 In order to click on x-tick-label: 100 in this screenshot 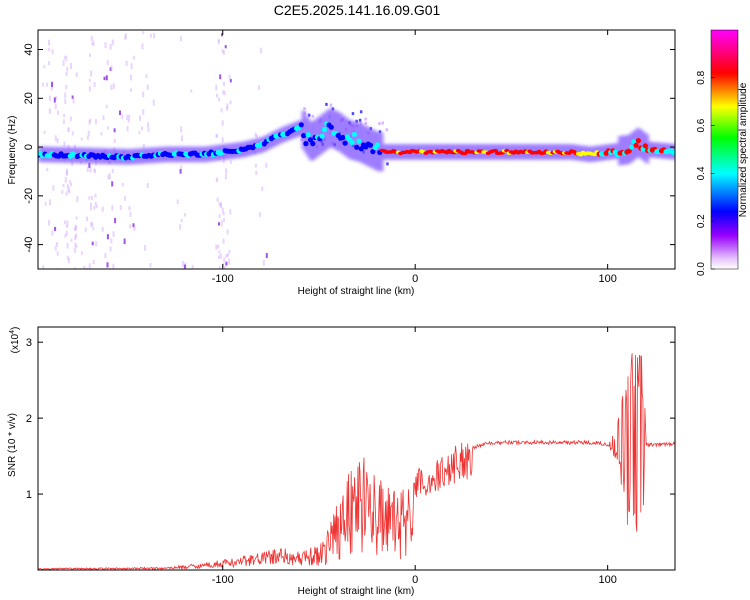, I will do `click(607, 279)`.